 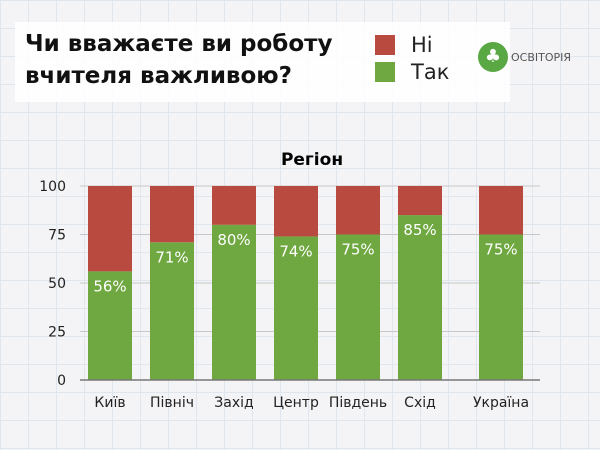 I want to click on logo: ♣ ОСВІТОРІЯ, so click(x=524, y=57).